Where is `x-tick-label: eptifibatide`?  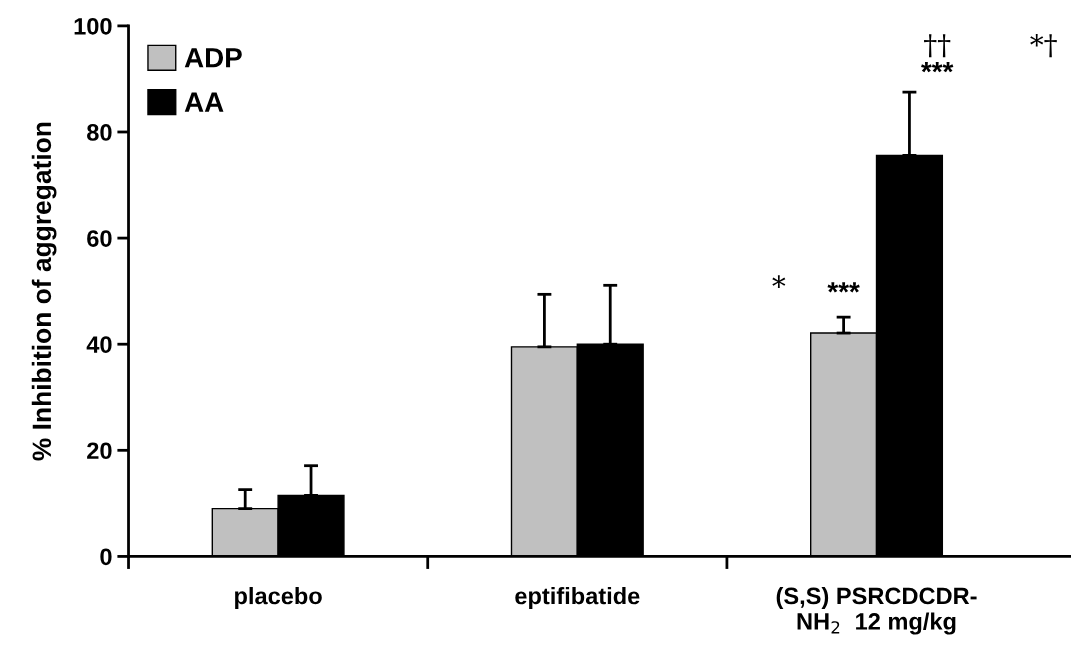 x-tick-label: eptifibatide is located at coordinates (577, 597).